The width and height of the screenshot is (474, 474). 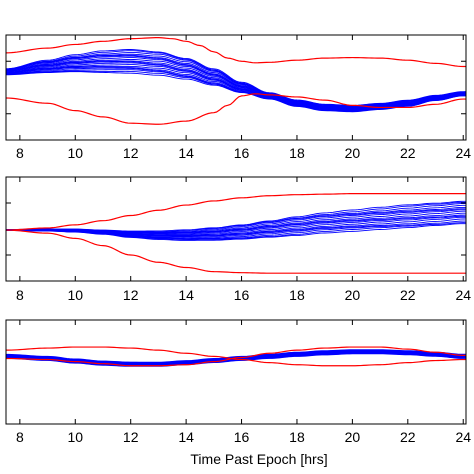 I want to click on x-axis-title: Time Past Epoch [hrs], so click(x=258, y=459).